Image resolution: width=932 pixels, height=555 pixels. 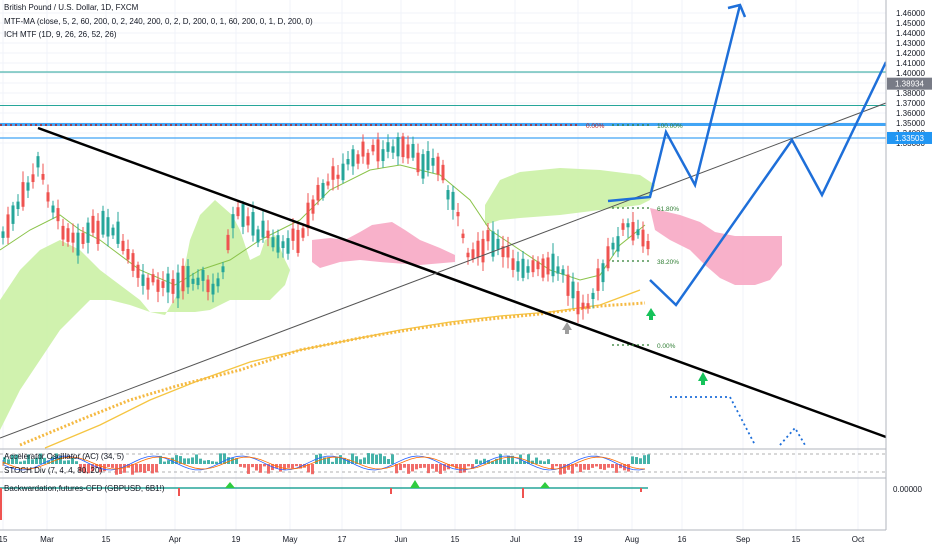 I want to click on backwardation-value: 0.00000, so click(x=907, y=489).